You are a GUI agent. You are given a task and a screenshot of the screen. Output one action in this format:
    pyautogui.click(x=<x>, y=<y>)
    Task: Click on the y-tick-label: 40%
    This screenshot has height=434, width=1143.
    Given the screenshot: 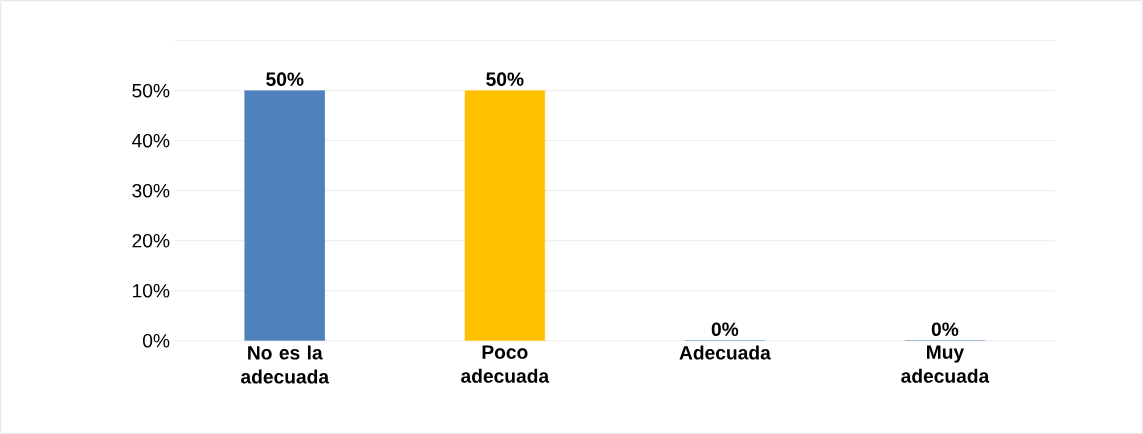 What is the action you would take?
    pyautogui.click(x=151, y=140)
    